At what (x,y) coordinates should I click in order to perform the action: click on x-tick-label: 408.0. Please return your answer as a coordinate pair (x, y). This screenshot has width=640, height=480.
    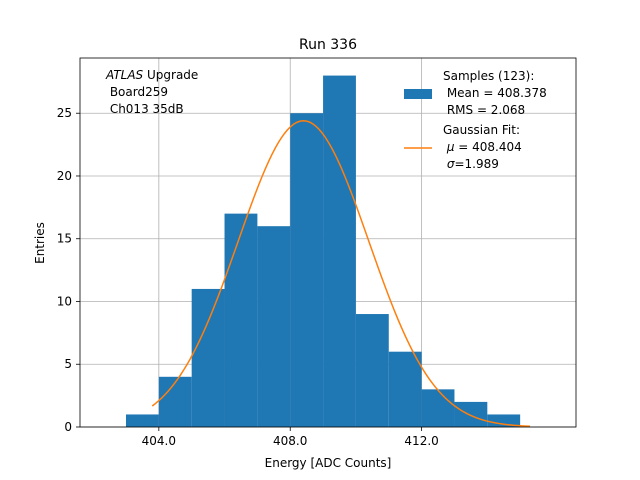
    Looking at the image, I should click on (290, 441).